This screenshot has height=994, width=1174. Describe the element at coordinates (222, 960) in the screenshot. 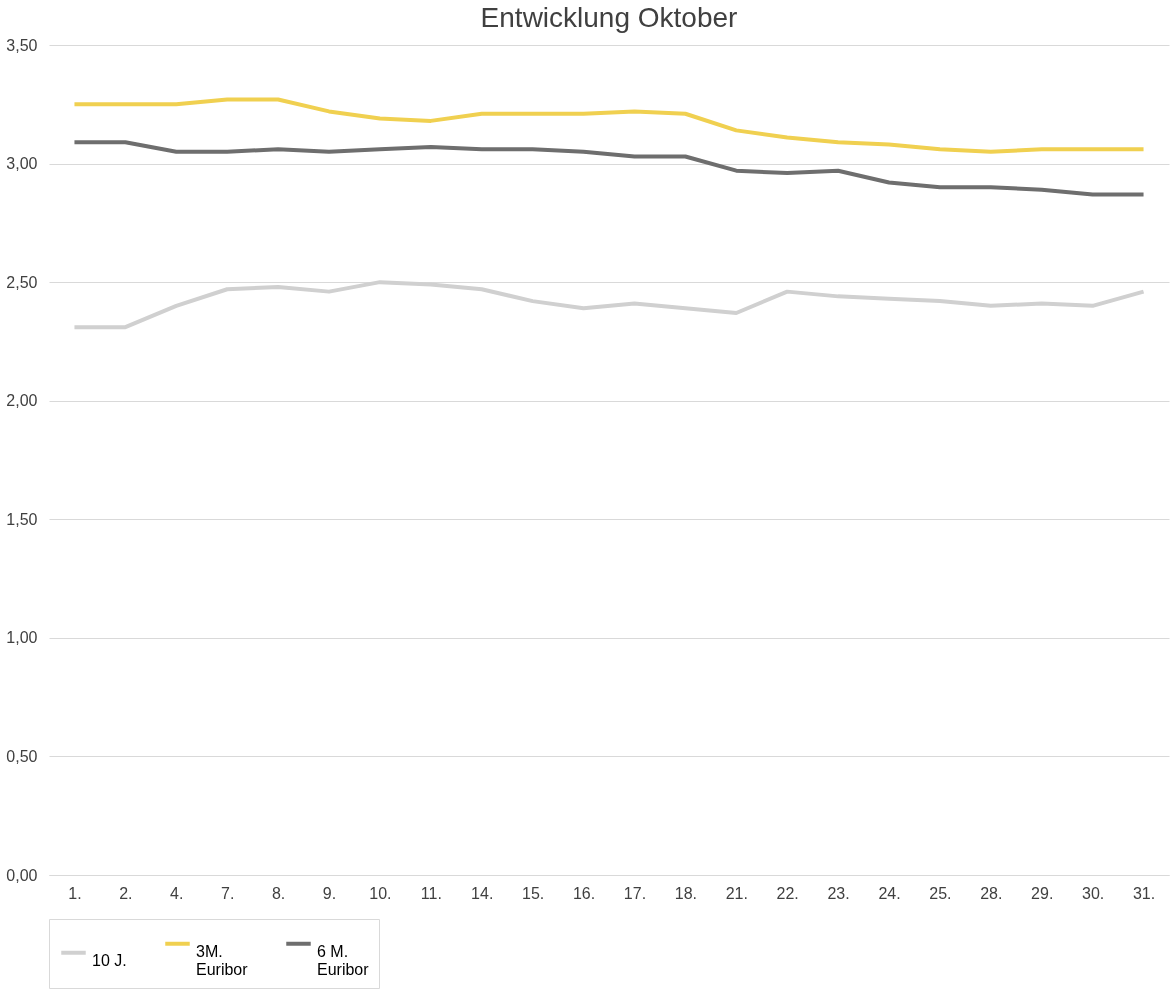

I see `legend-label: 3M. Euribor` at that location.